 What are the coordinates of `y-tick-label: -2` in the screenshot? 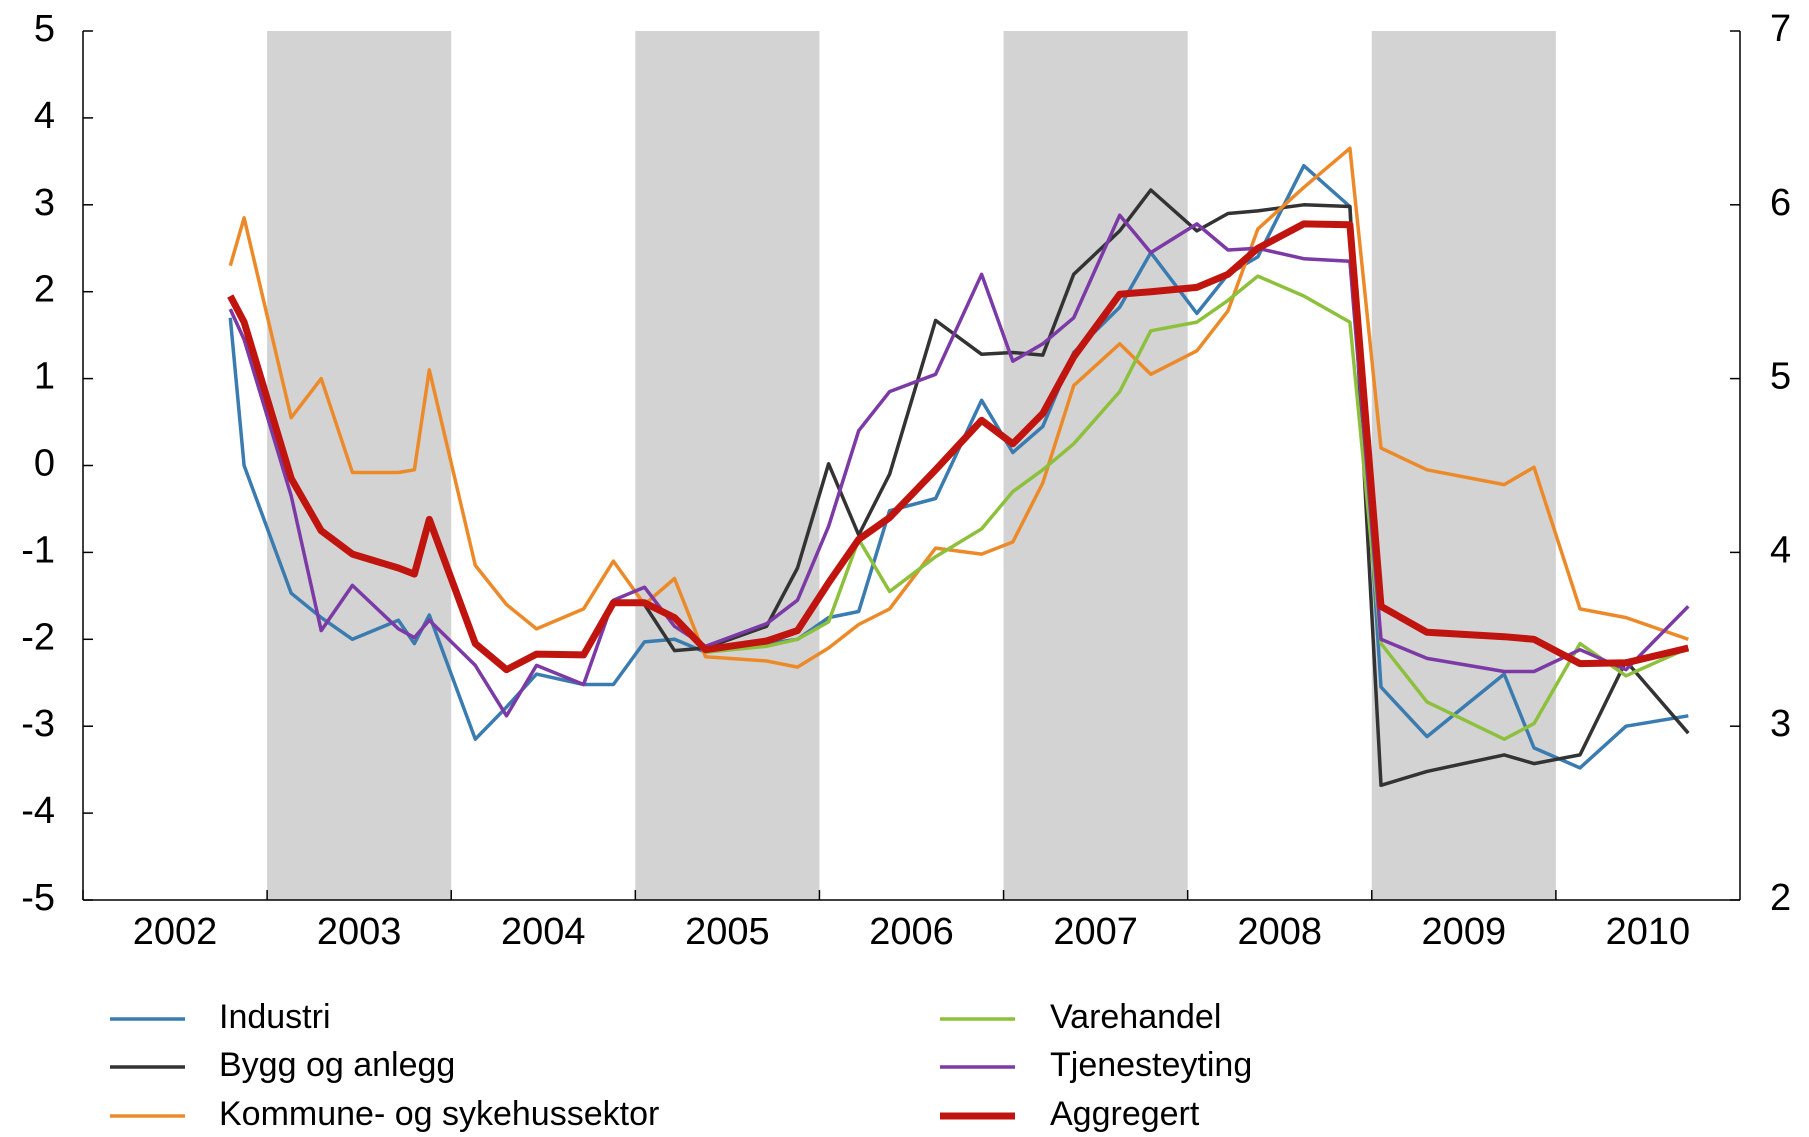 It's located at (38, 637).